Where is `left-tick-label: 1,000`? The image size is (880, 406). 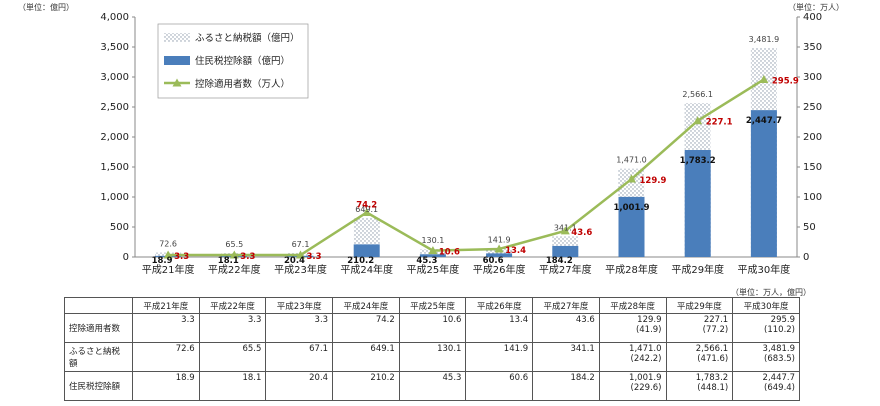
left-tick-label: 1,000 is located at coordinates (114, 197).